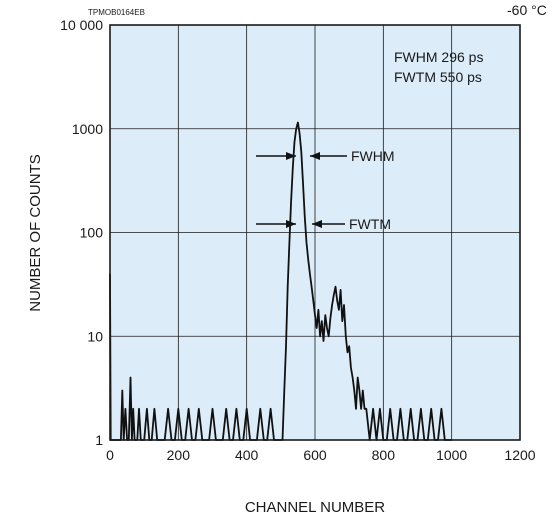 This screenshot has width=552, height=521. Describe the element at coordinates (451, 455) in the screenshot. I see `x-tick-label: 1000` at that location.